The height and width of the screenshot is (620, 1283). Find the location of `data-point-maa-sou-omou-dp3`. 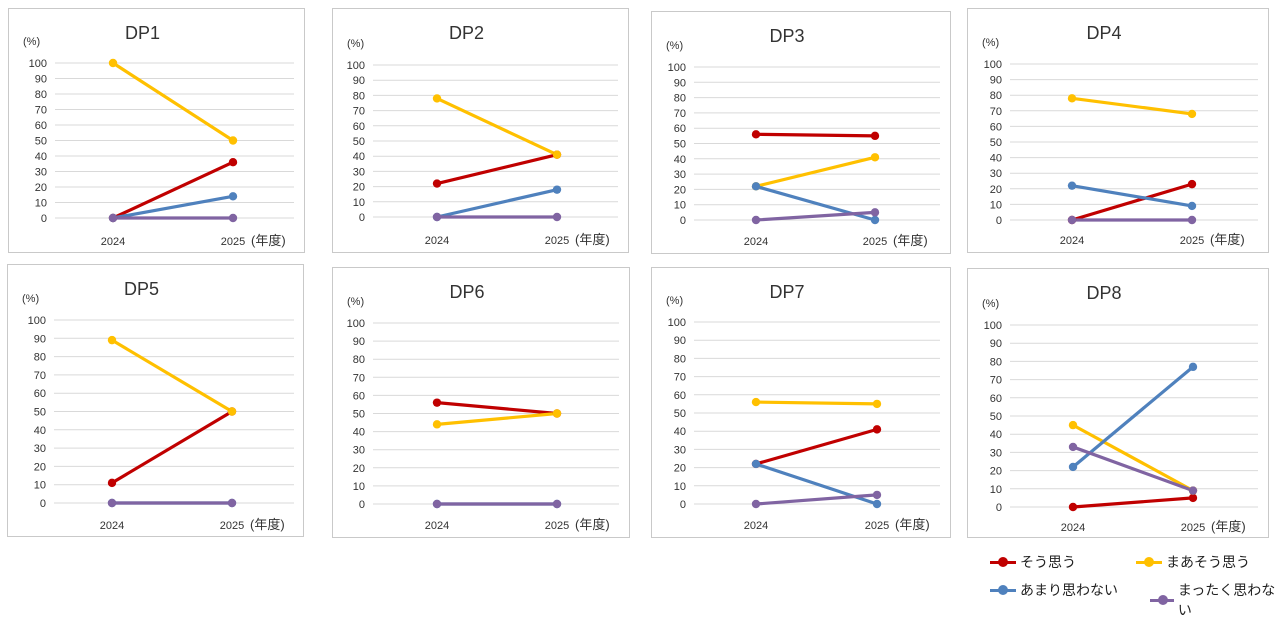

data-point-maa-sou-omou-dp3 is located at coordinates (875, 157).